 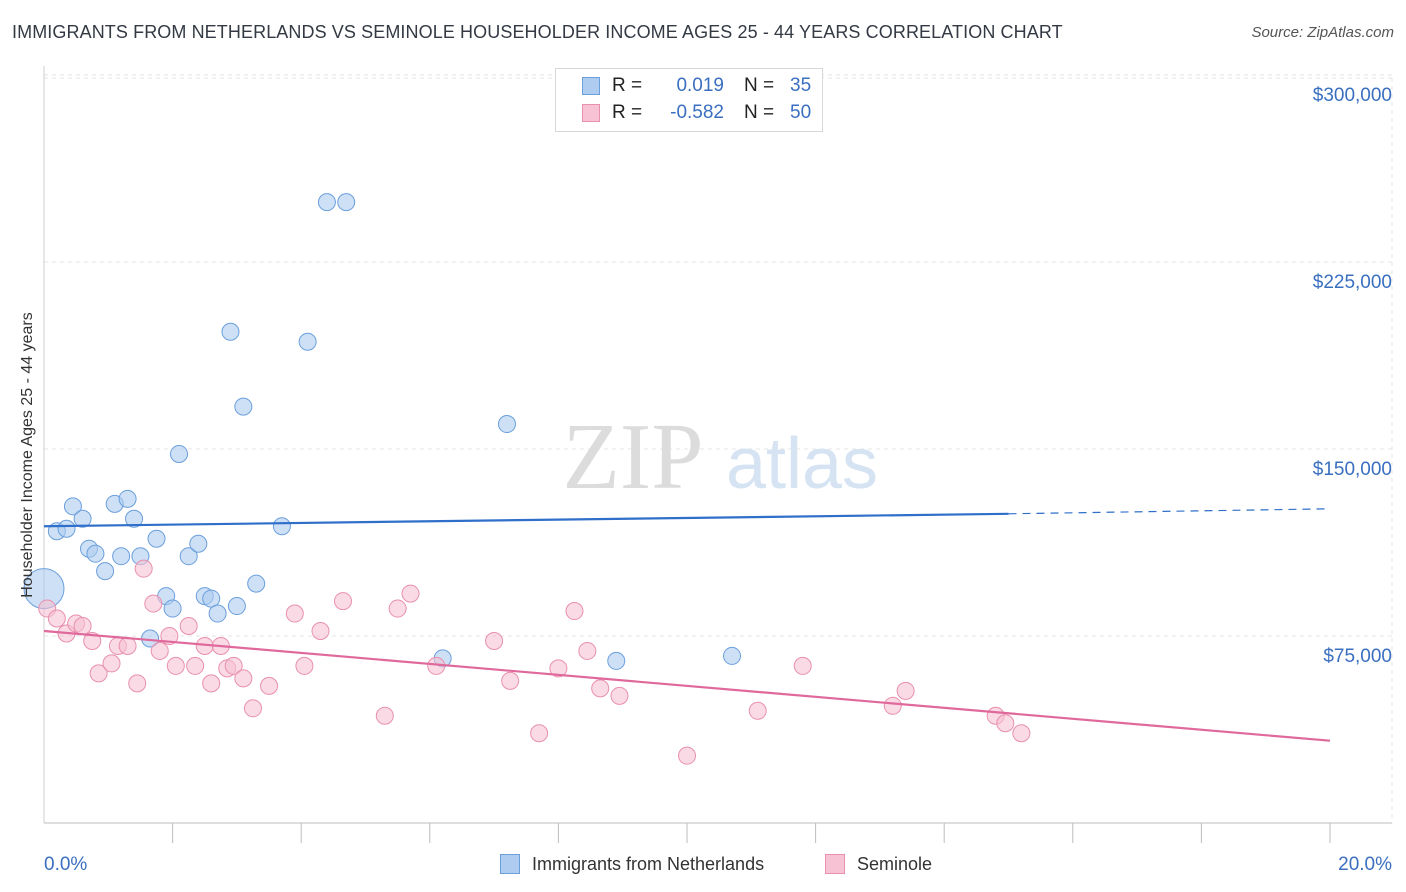 What do you see at coordinates (700, 85) in the screenshot?
I see `legend-r-value-netherlands: 0.019` at bounding box center [700, 85].